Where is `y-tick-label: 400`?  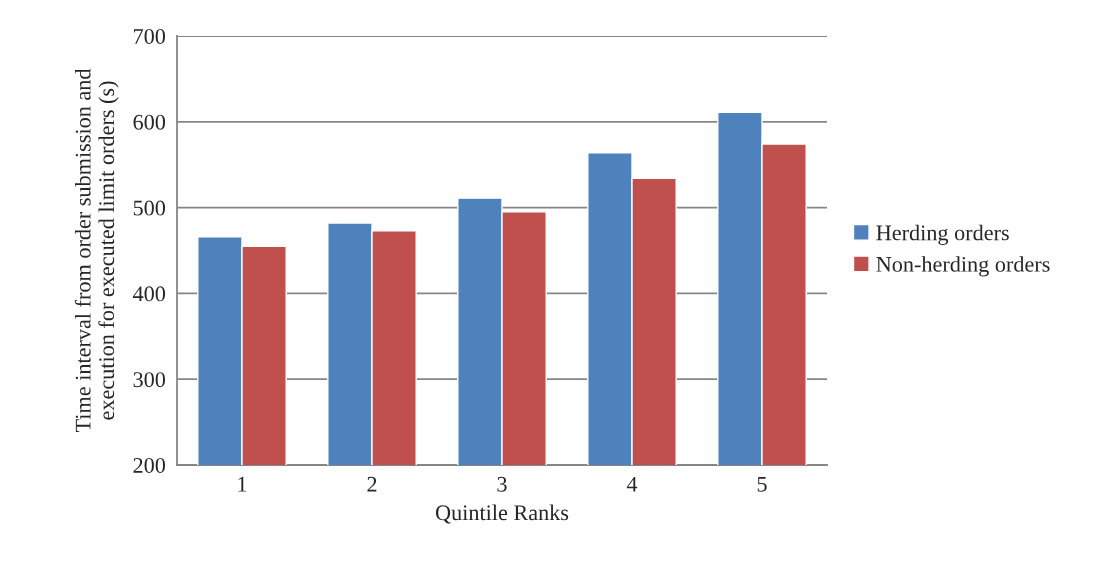 y-tick-label: 400 is located at coordinates (149, 294).